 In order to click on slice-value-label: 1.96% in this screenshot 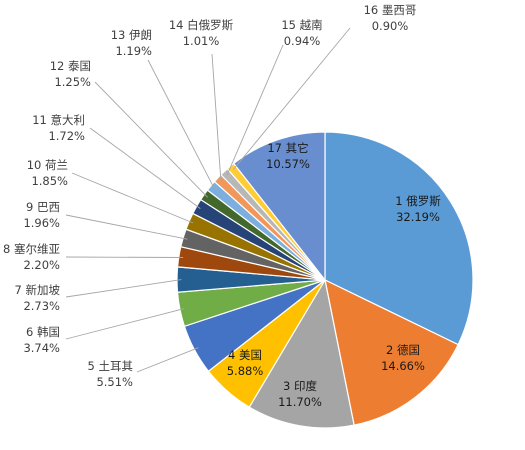, I will do `click(41, 223)`.